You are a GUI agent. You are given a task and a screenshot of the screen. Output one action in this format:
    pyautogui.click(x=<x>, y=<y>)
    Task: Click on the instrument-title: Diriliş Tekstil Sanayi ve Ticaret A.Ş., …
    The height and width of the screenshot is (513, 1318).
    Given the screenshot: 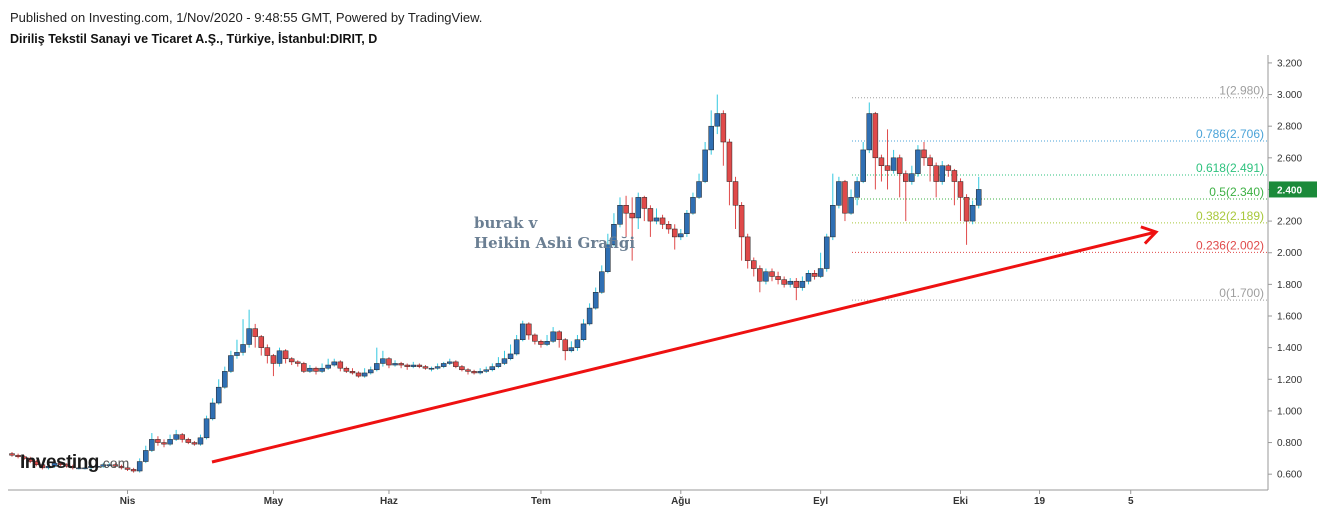 What is the action you would take?
    pyautogui.click(x=194, y=39)
    